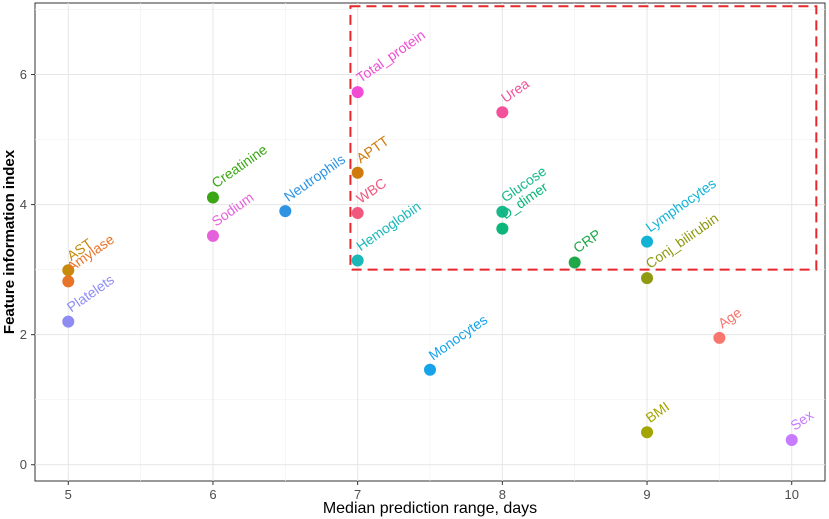 The image size is (829, 519). What do you see at coordinates (23, 74) in the screenshot?
I see `y-tick-label: 6` at bounding box center [23, 74].